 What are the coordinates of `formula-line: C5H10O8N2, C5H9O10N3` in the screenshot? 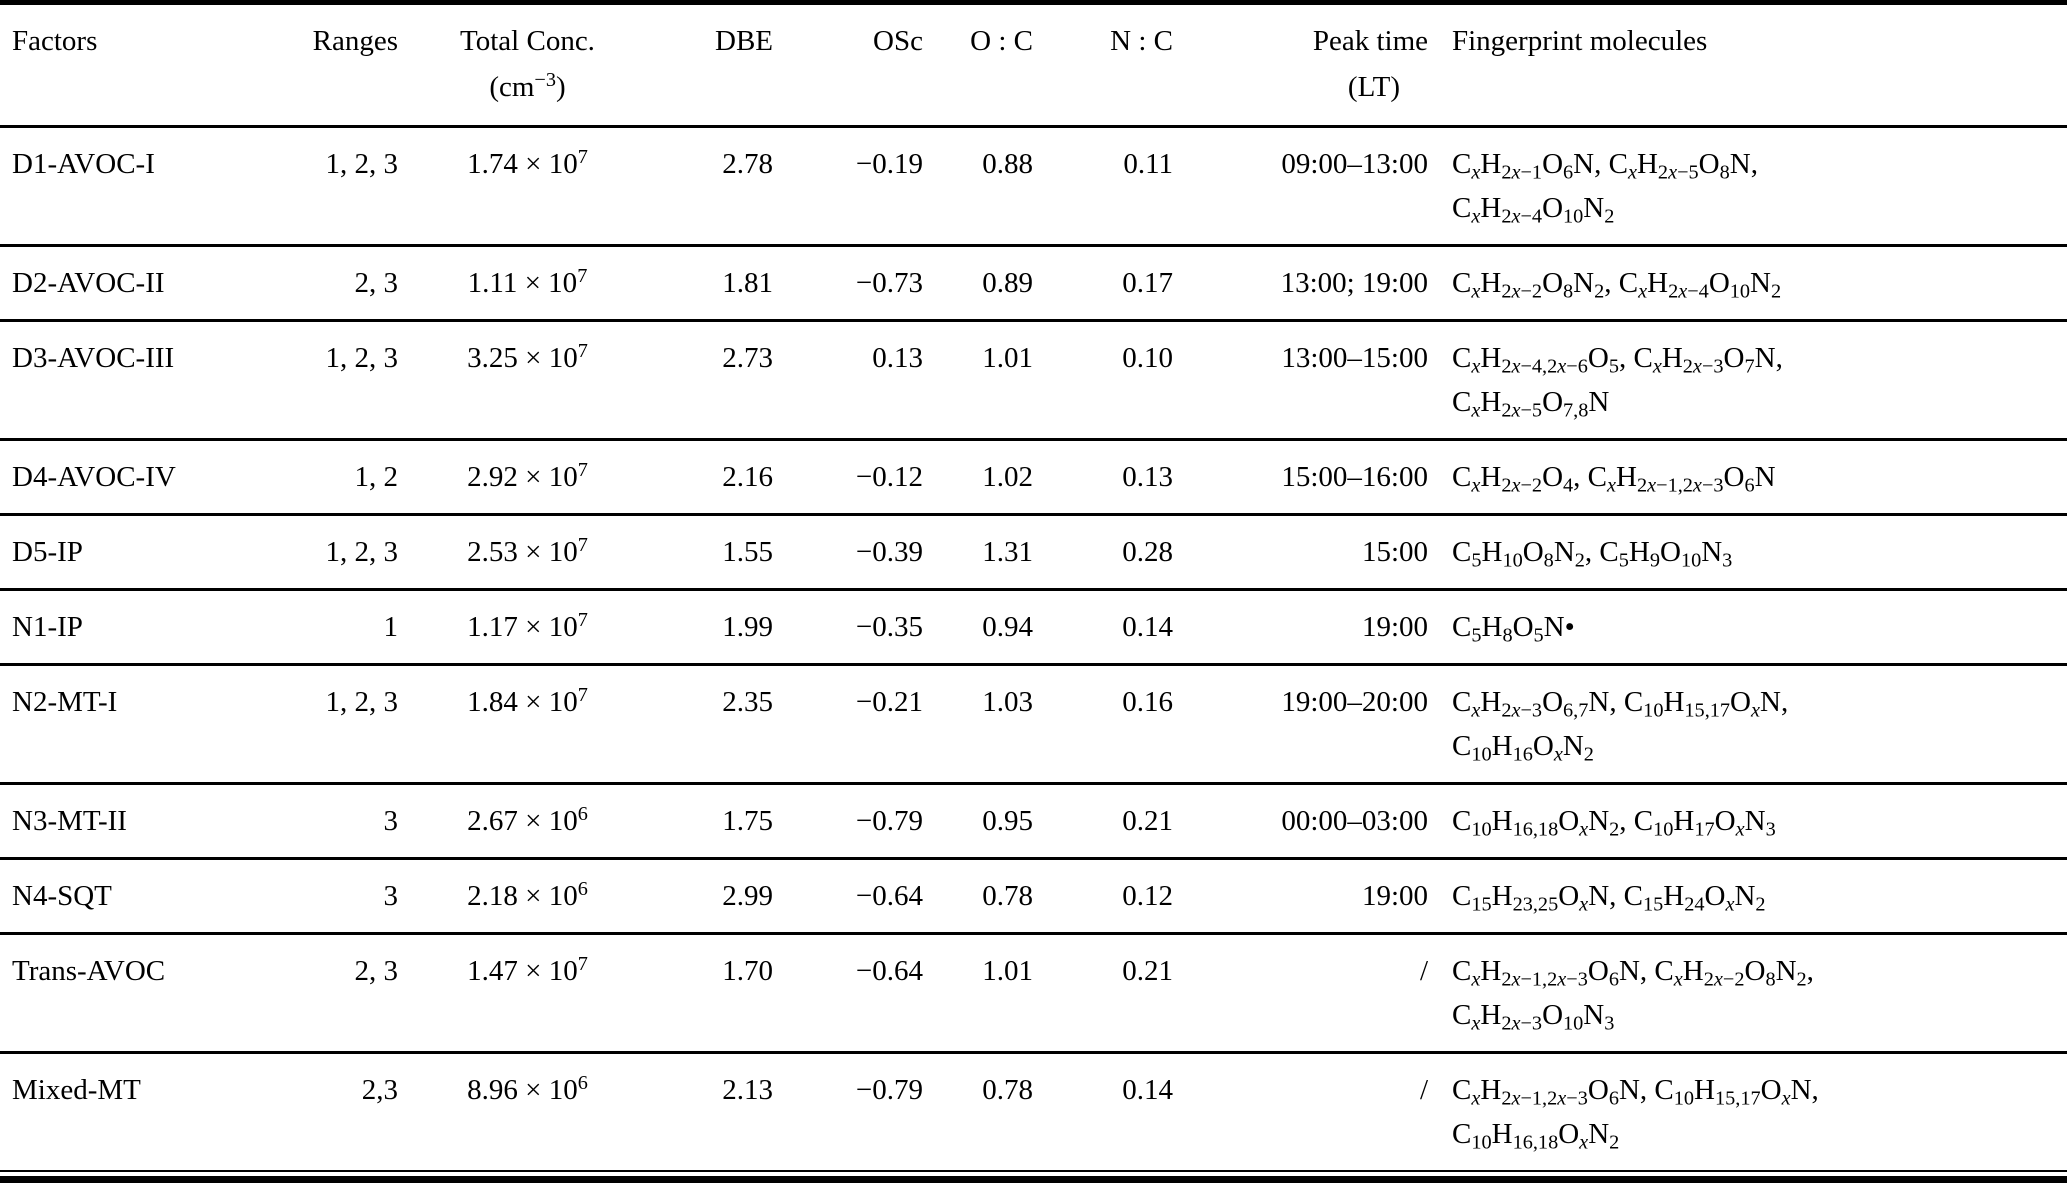 It's located at (1592, 554).